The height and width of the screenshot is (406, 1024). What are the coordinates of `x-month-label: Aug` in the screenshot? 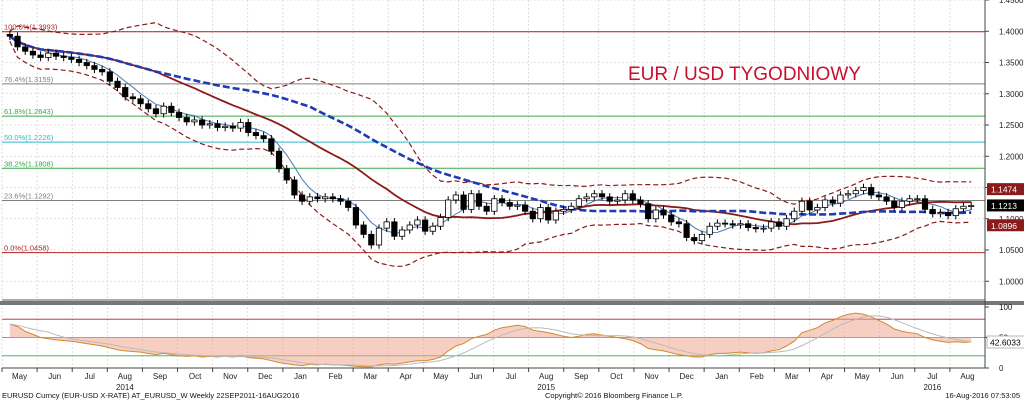 It's located at (967, 376).